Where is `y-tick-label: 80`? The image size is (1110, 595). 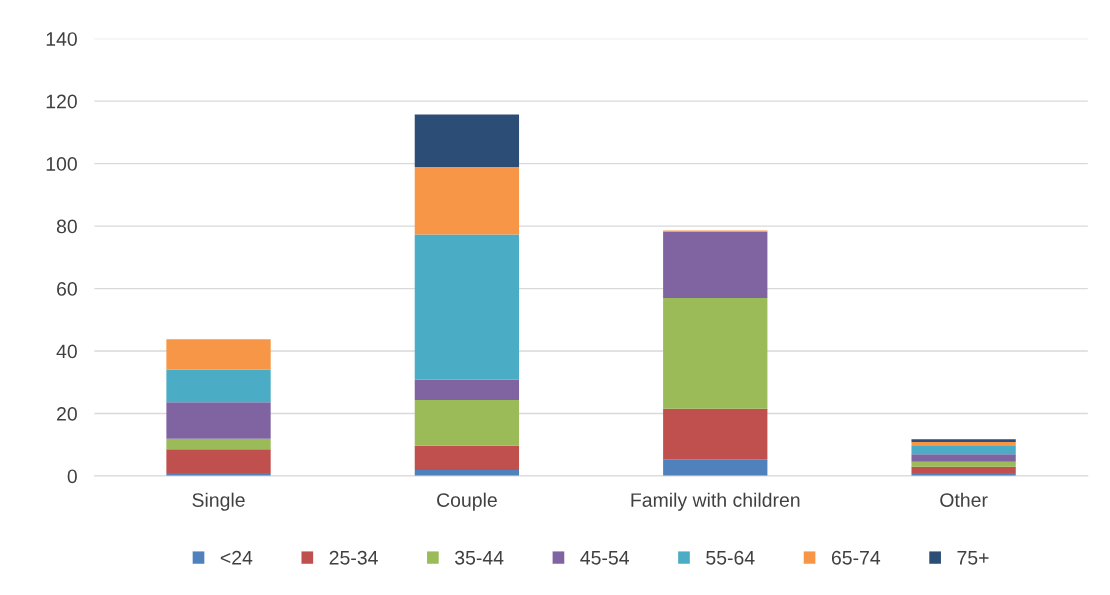 y-tick-label: 80 is located at coordinates (66, 226).